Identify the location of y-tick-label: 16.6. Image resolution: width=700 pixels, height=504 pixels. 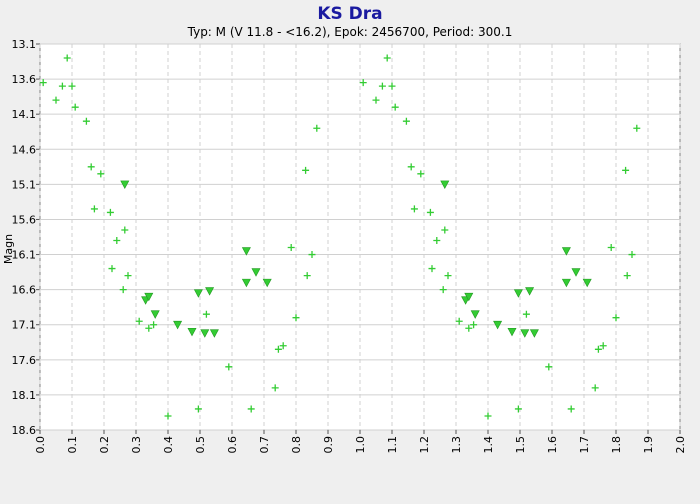
(24, 290).